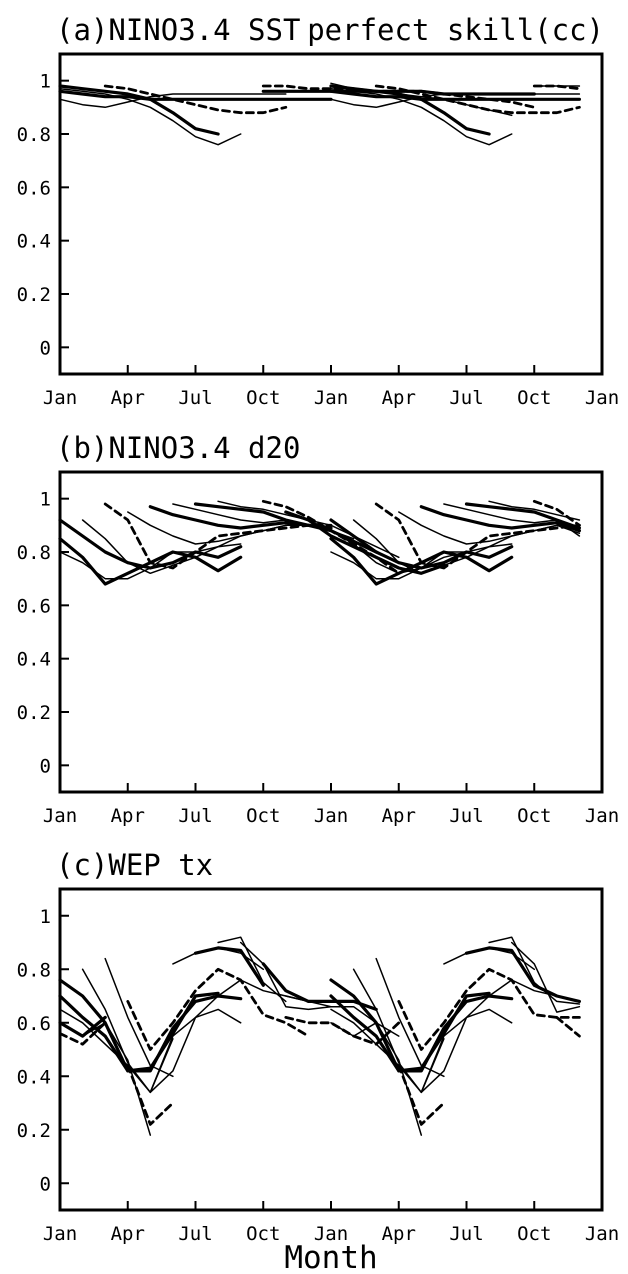 This screenshot has height=1274, width=628. What do you see at coordinates (134, 865) in the screenshot?
I see `panel-title: (c)WEP tx` at bounding box center [134, 865].